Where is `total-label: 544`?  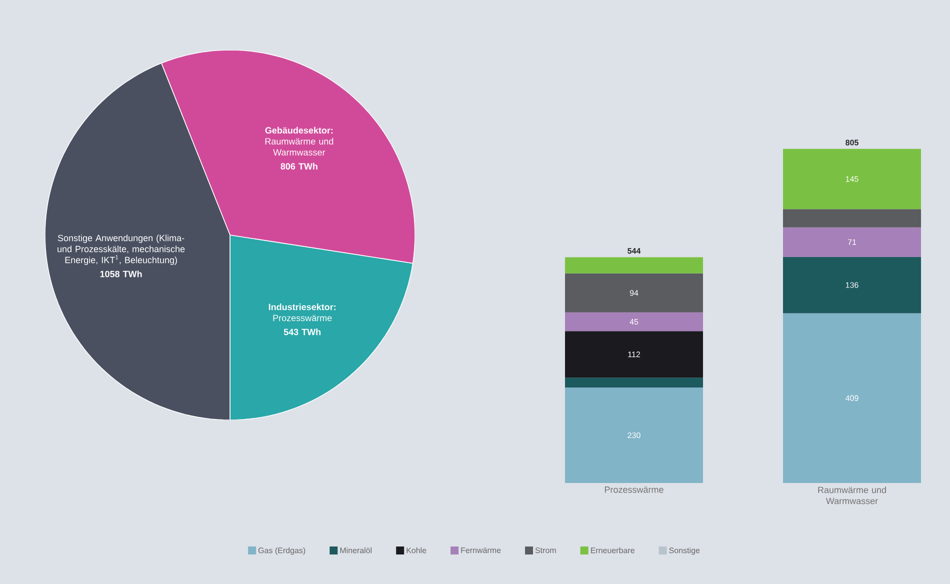
total-label: 544 is located at coordinates (634, 251).